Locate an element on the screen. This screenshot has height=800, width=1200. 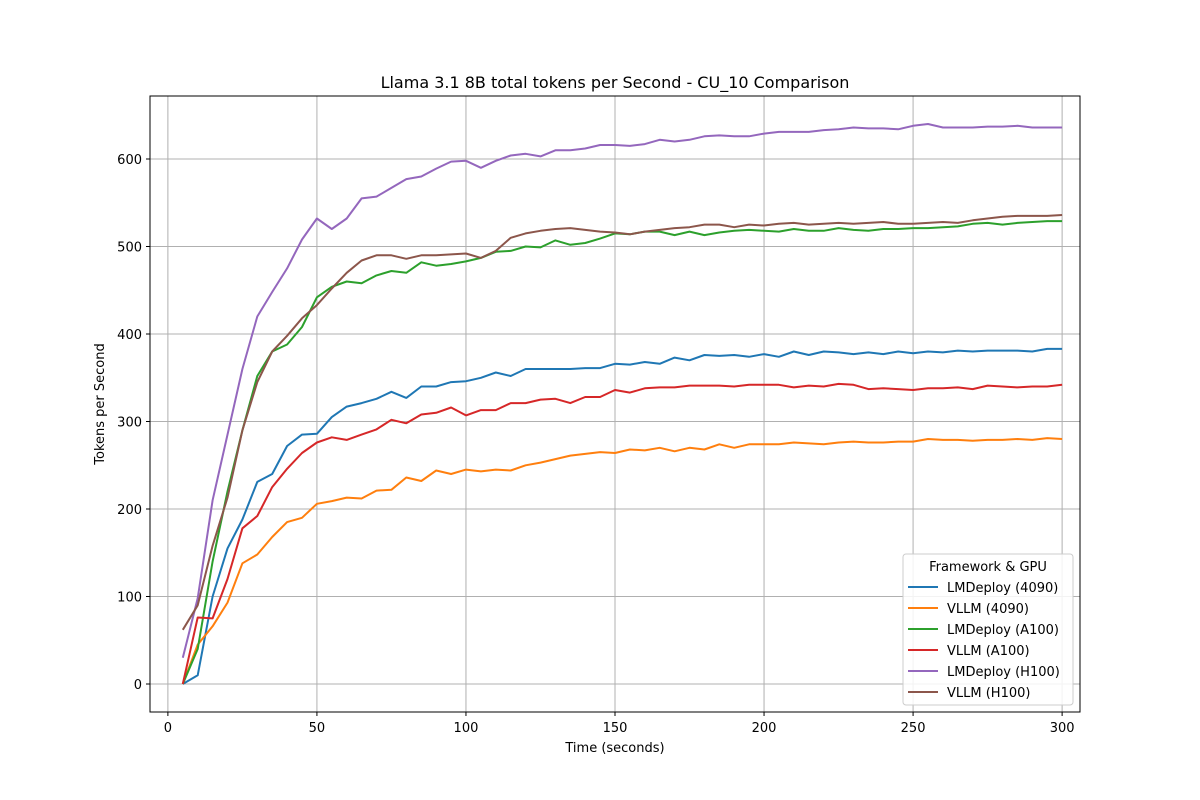
y-tick-label: 100 is located at coordinates (129, 598).